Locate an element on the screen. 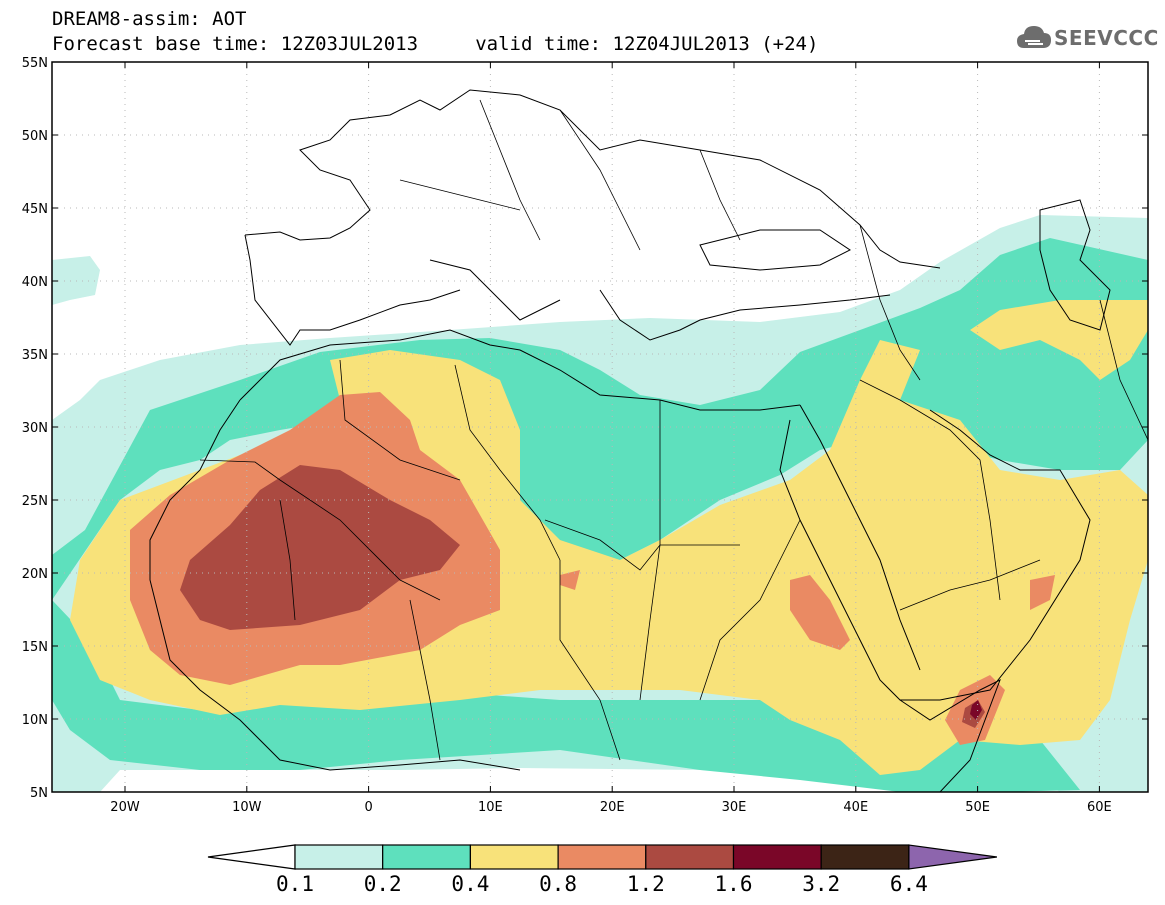 The height and width of the screenshot is (905, 1165). lon-label: 50E is located at coordinates (977, 807).